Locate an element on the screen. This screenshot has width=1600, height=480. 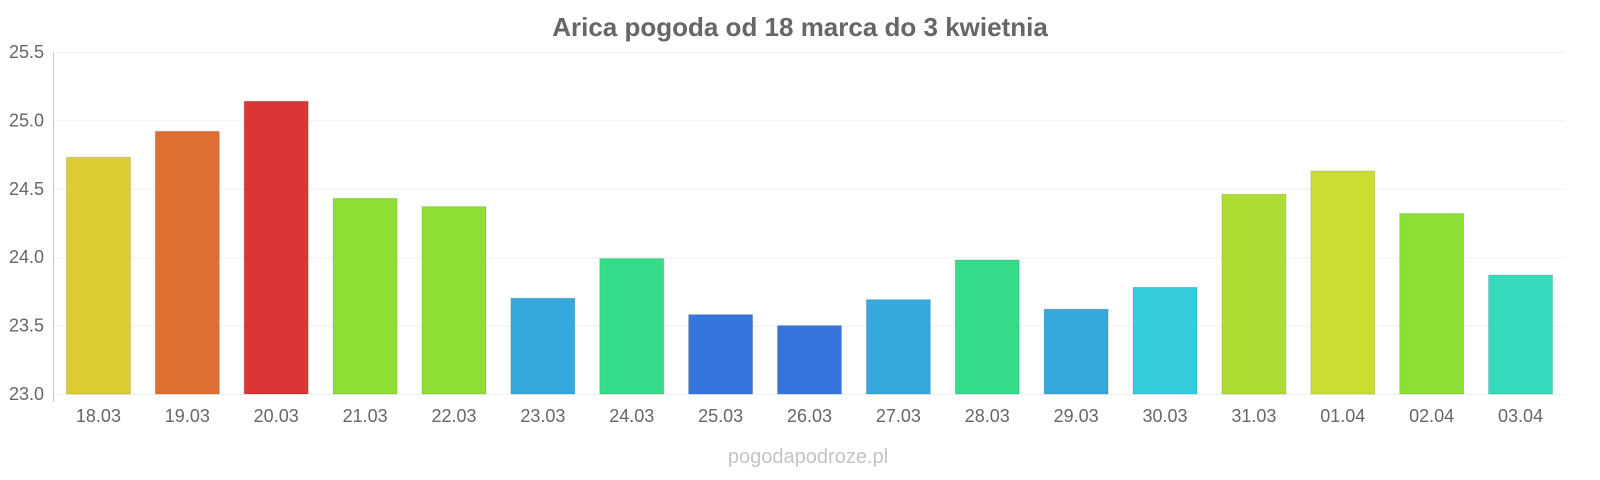
x-tick-label: 21.03 is located at coordinates (365, 416).